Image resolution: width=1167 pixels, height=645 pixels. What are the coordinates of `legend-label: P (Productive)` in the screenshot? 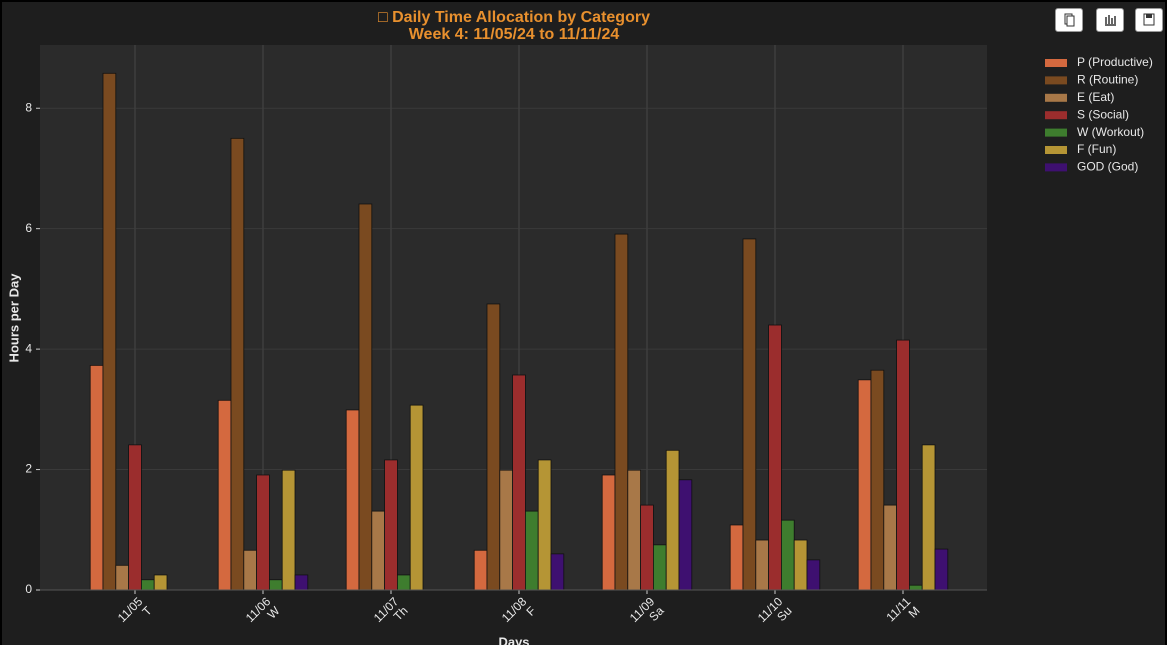 It's located at (1115, 62).